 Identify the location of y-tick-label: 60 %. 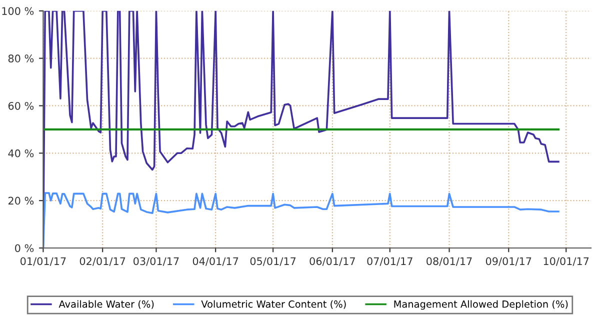
(21, 106).